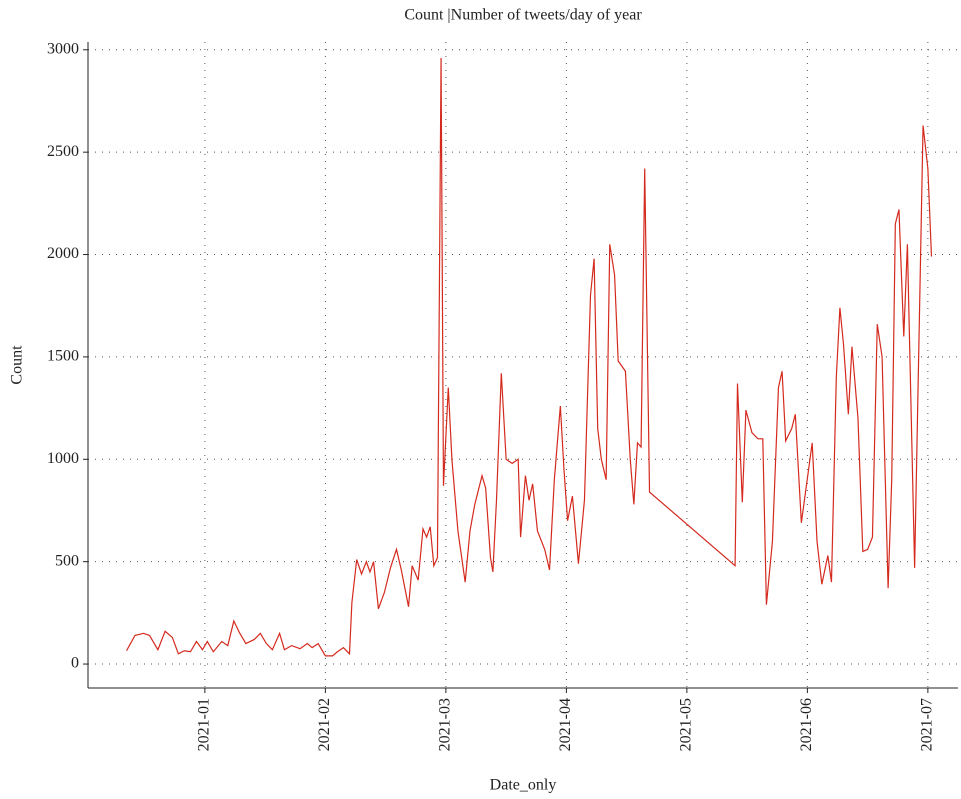  I want to click on x-tick-label: 2021-07, so click(927, 724).